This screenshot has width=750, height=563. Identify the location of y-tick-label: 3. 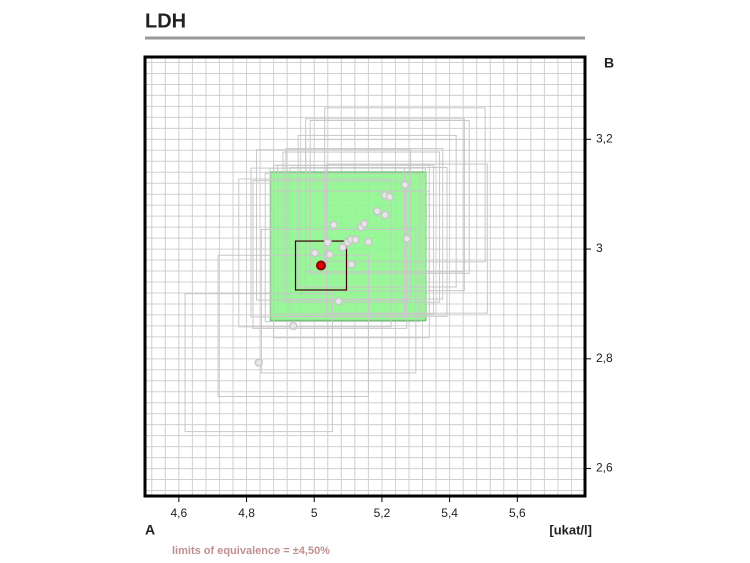
(599, 248).